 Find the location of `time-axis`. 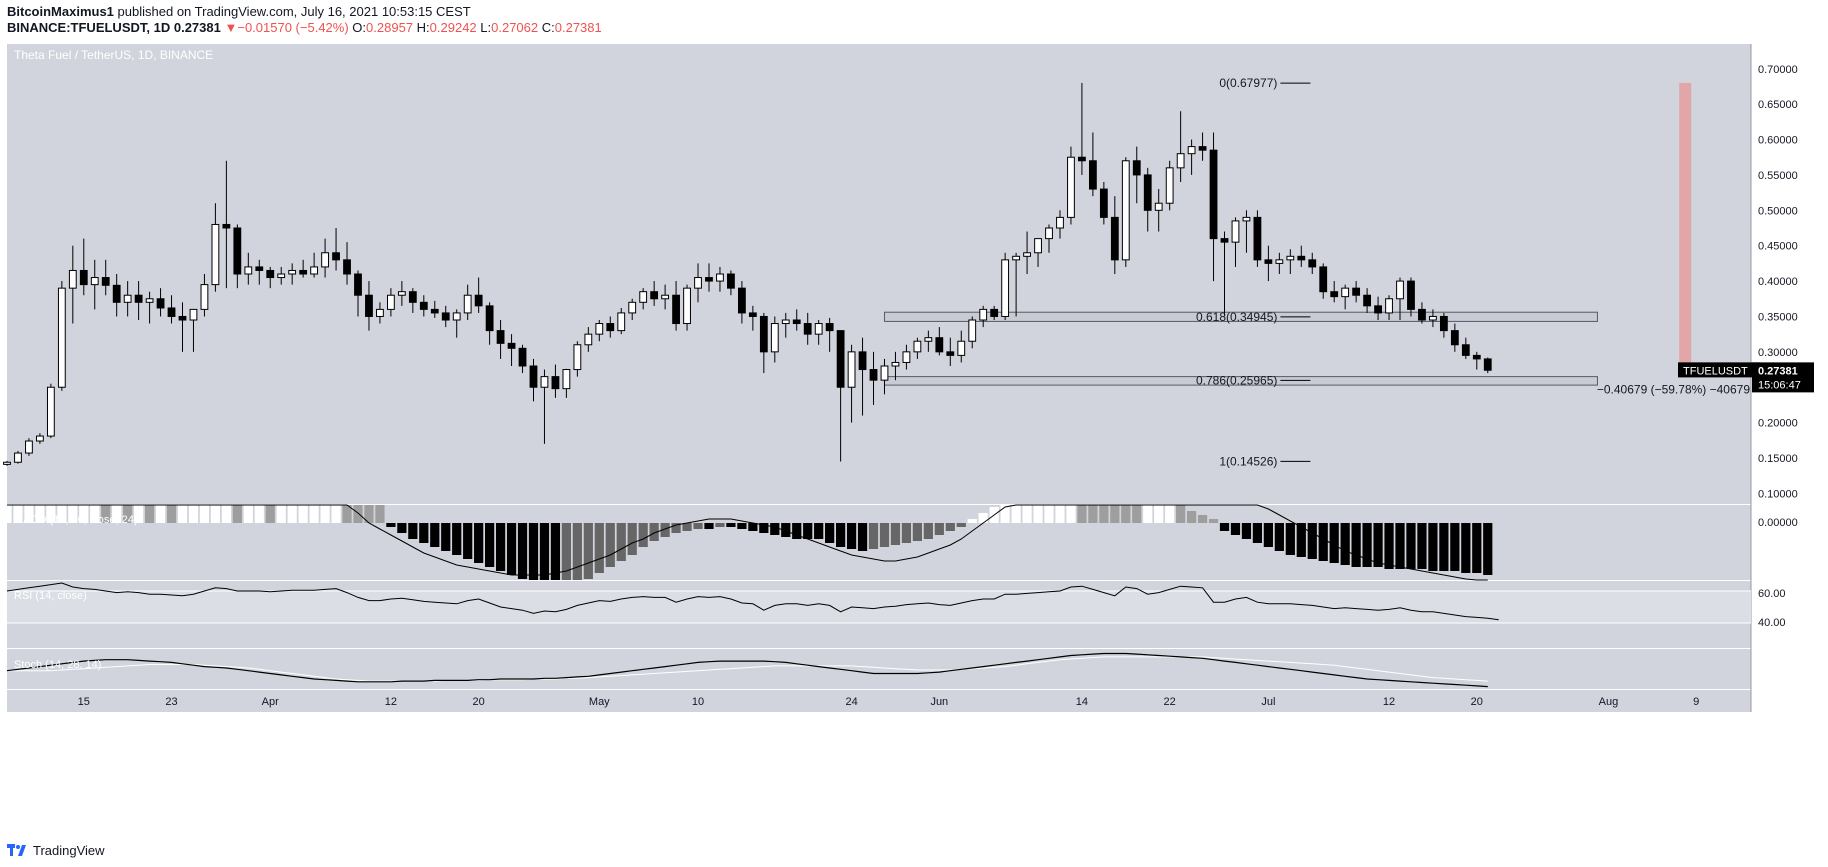

time-axis is located at coordinates (879, 701).